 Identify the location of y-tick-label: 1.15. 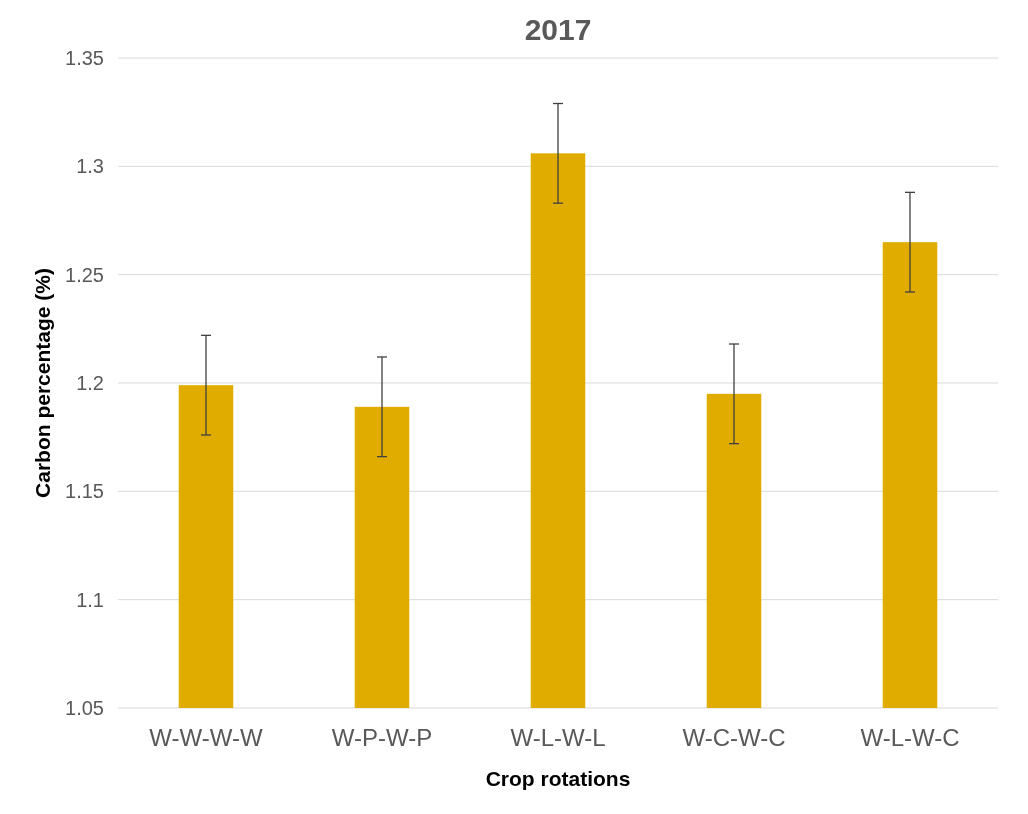
(84, 491).